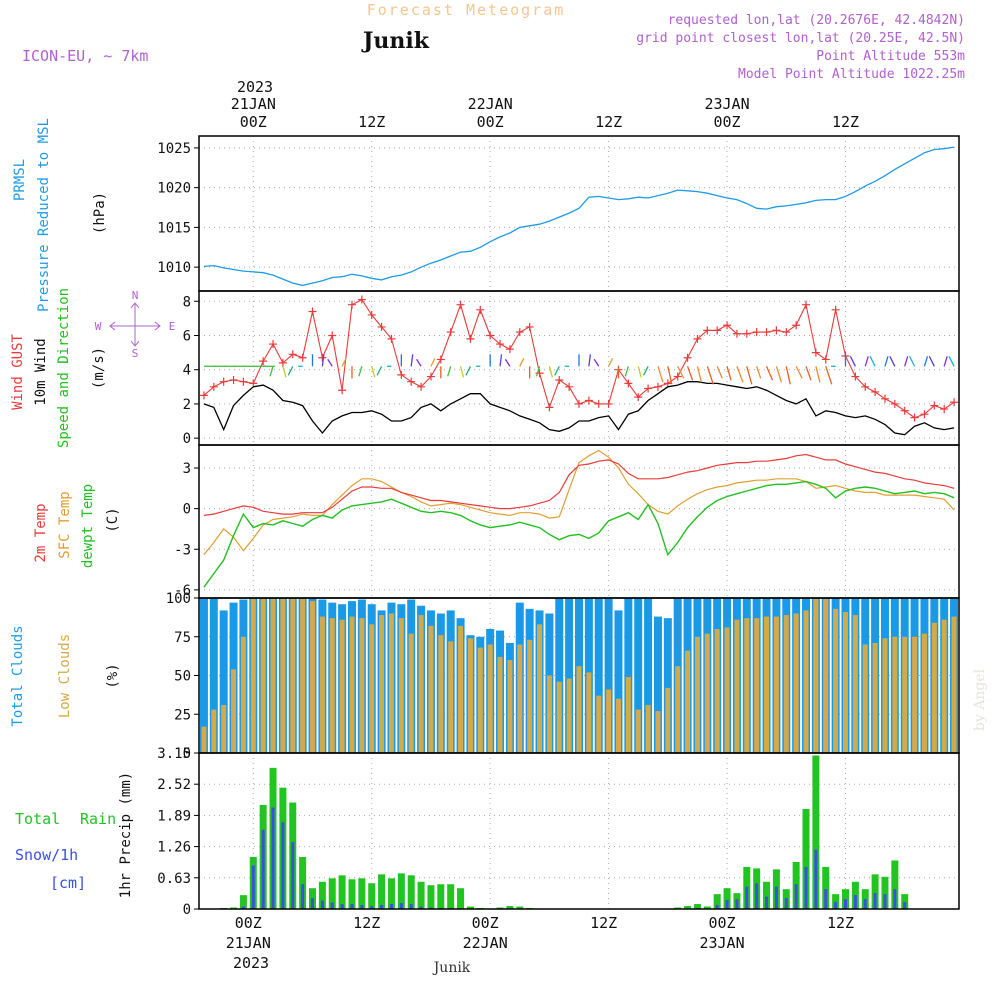 The height and width of the screenshot is (1000, 1000). What do you see at coordinates (174, 848) in the screenshot?
I see `y-tick-label: 1.26` at bounding box center [174, 848].